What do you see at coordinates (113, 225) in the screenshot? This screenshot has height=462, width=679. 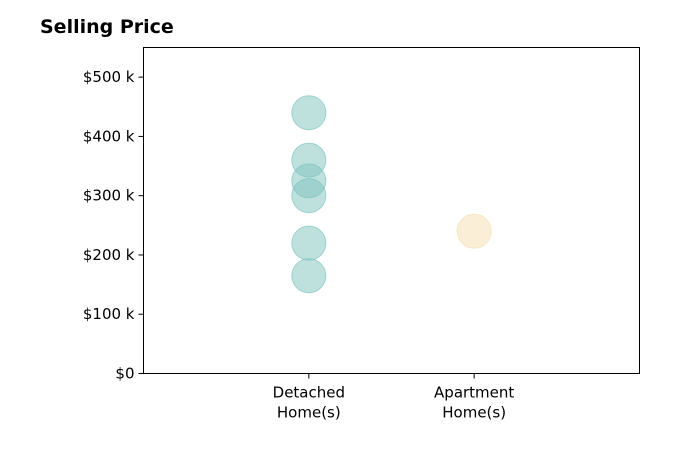 I see `y-axis: $0 $100 k $200 k $300 k $400 k $500 k` at bounding box center [113, 225].